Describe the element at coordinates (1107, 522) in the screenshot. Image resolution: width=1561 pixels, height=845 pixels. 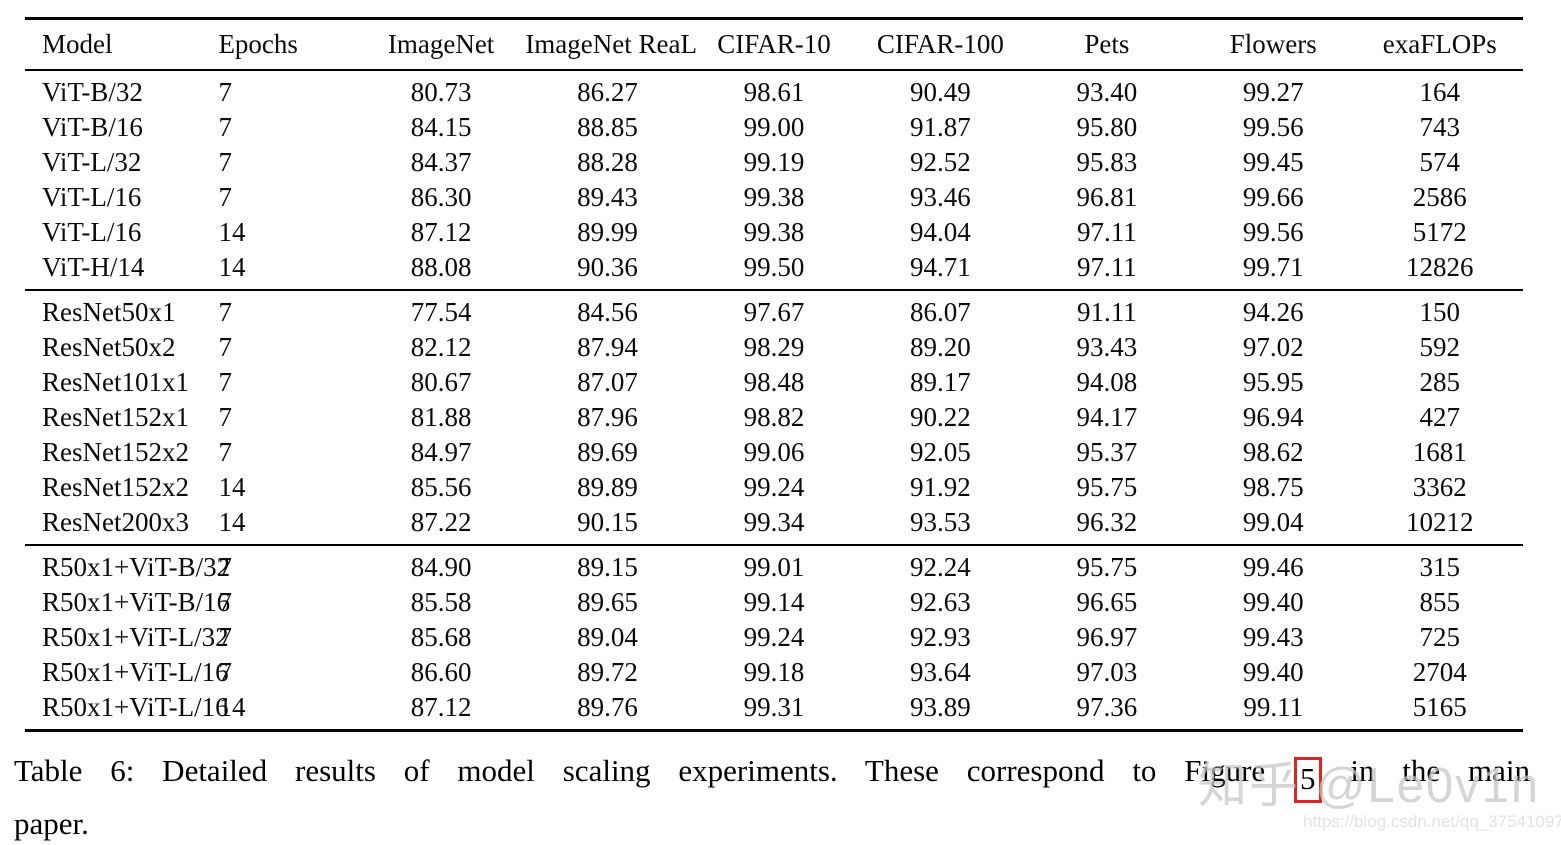
I see `value-cell-pets: 96.32` at that location.